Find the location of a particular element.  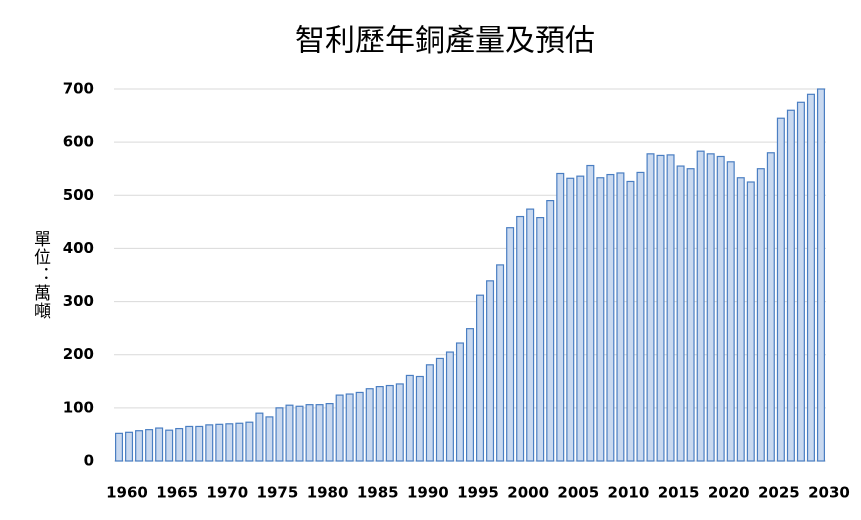

y-axis-label: 單位：萬噸 is located at coordinates (40, 275).